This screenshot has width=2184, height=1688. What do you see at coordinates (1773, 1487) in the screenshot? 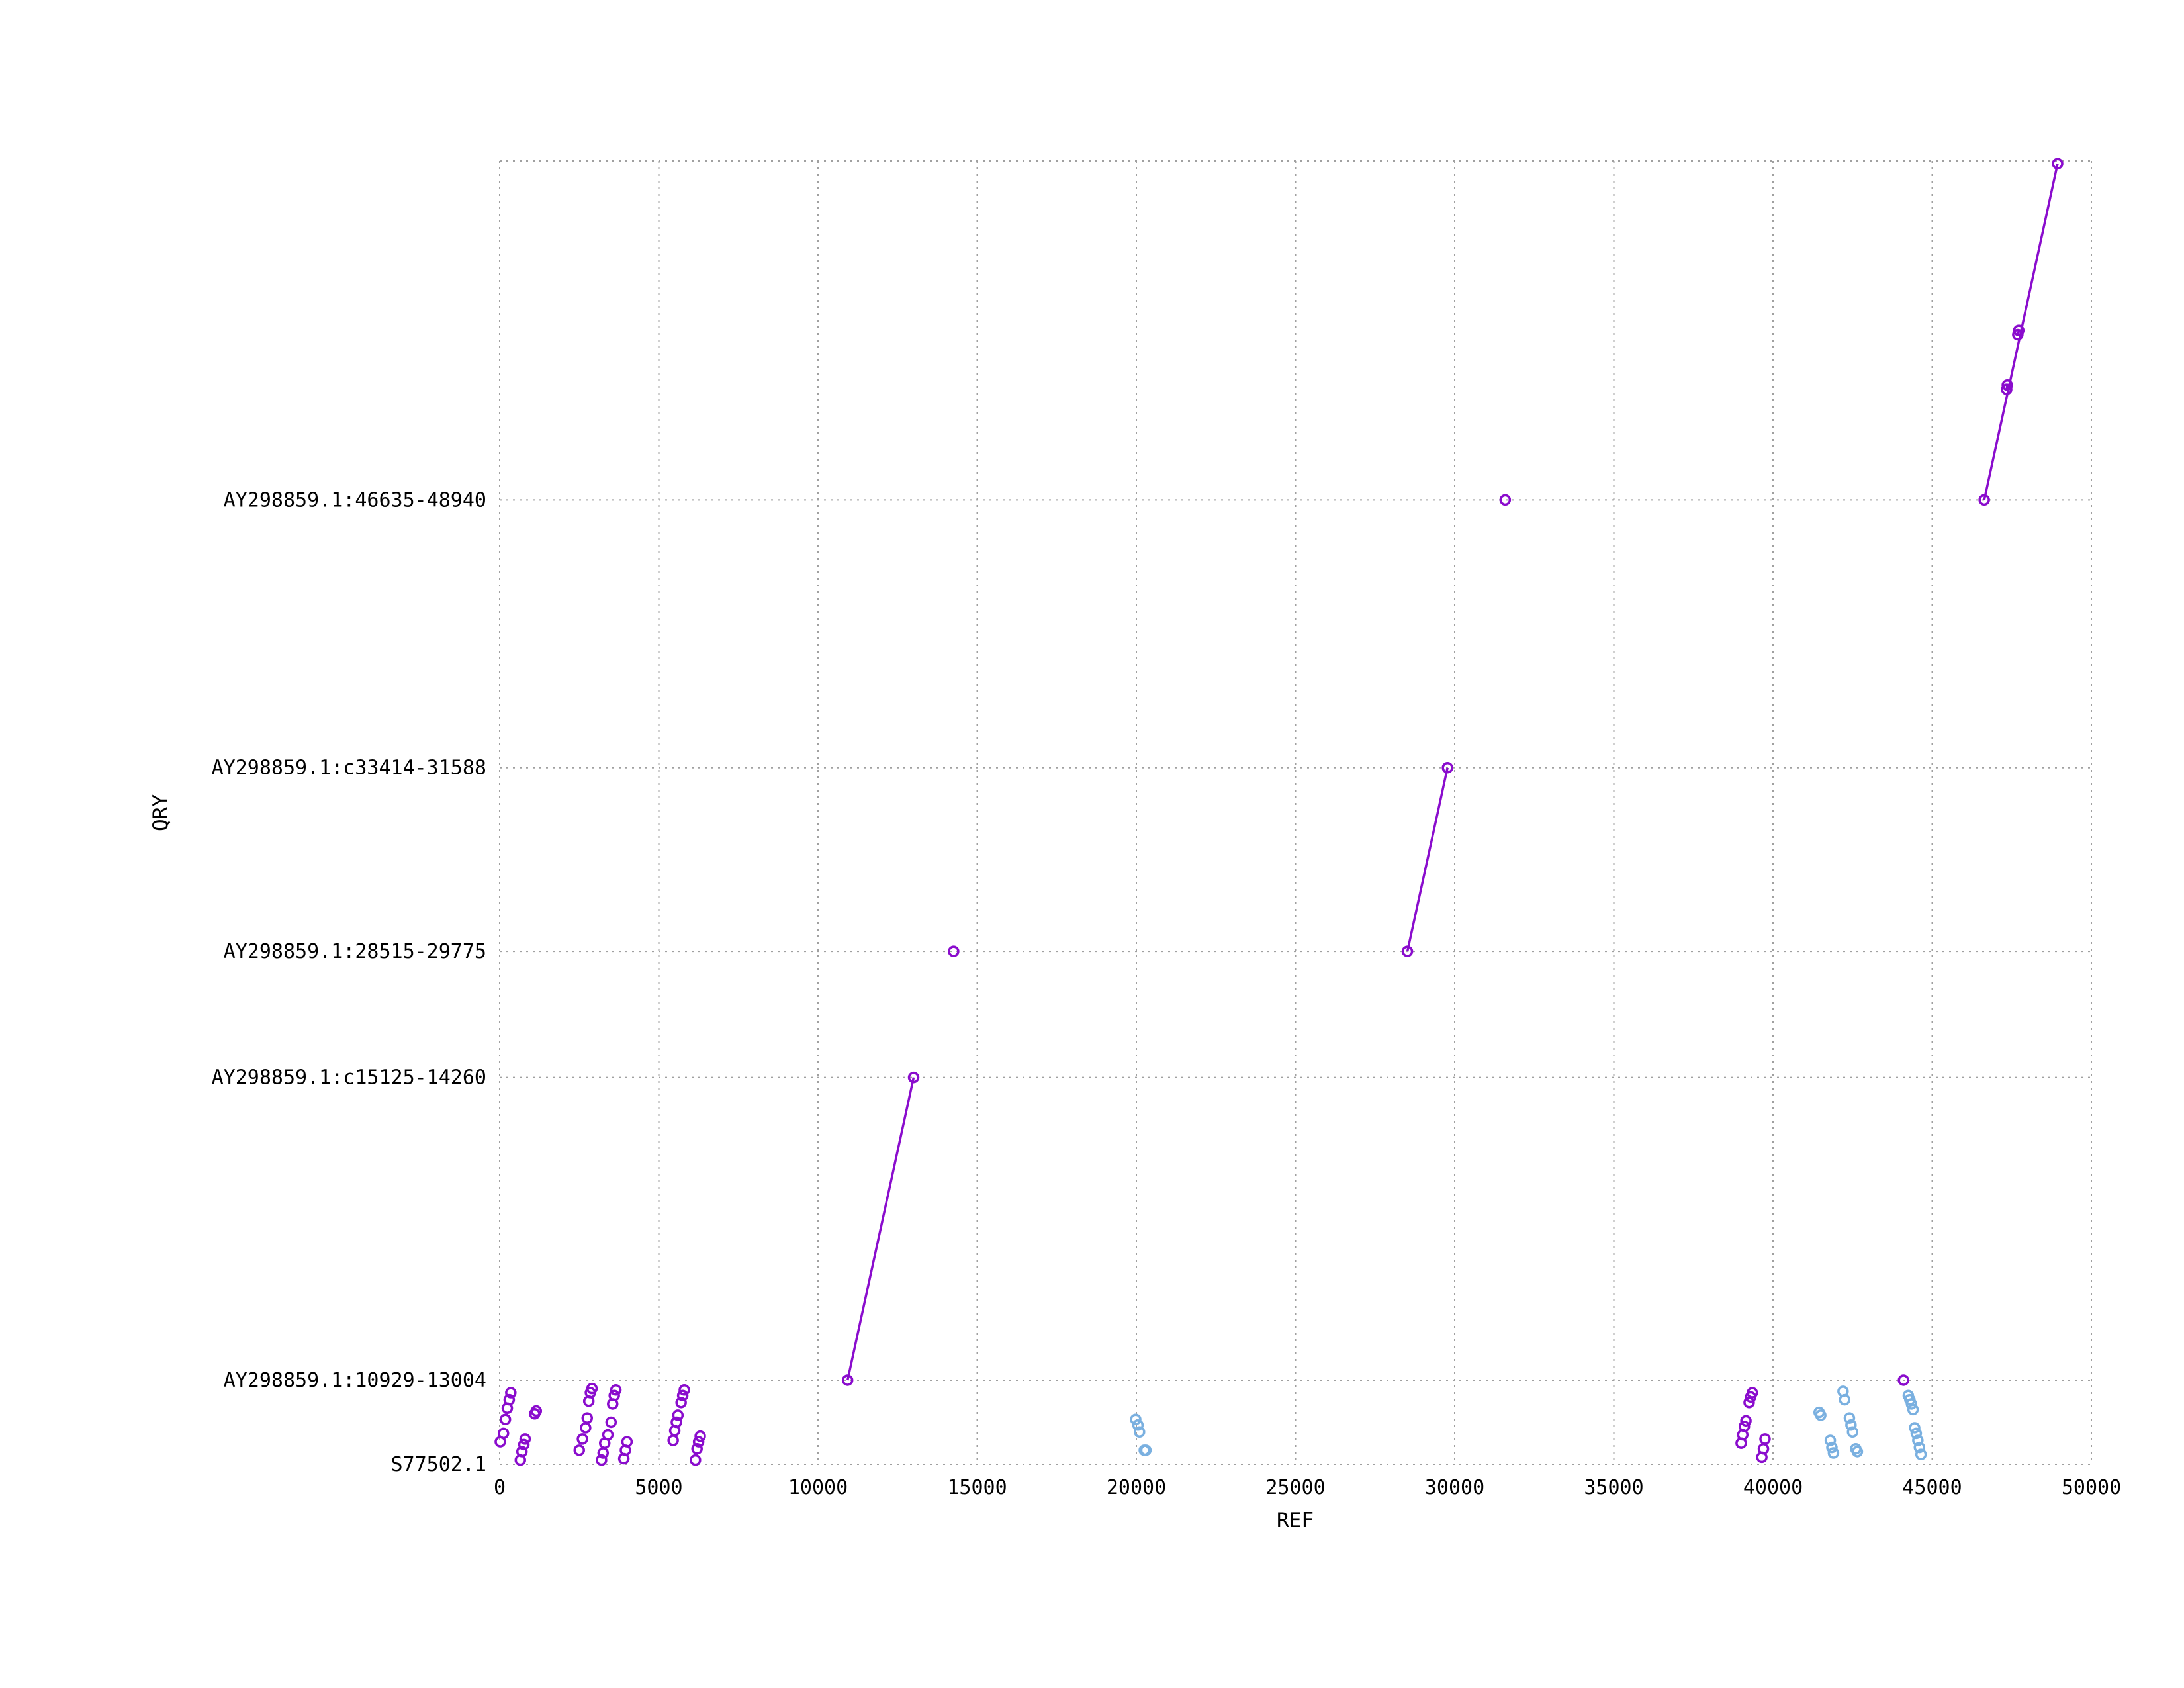
I see `x-tick-label: 40000` at bounding box center [1773, 1487].